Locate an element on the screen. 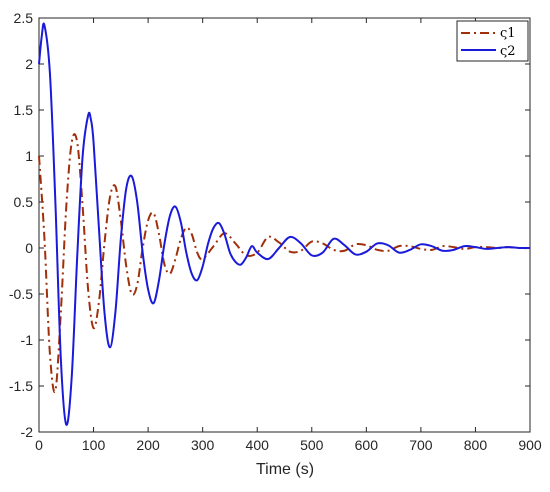 This screenshot has height=492, width=550. y-tick-label: -1 is located at coordinates (27, 340).